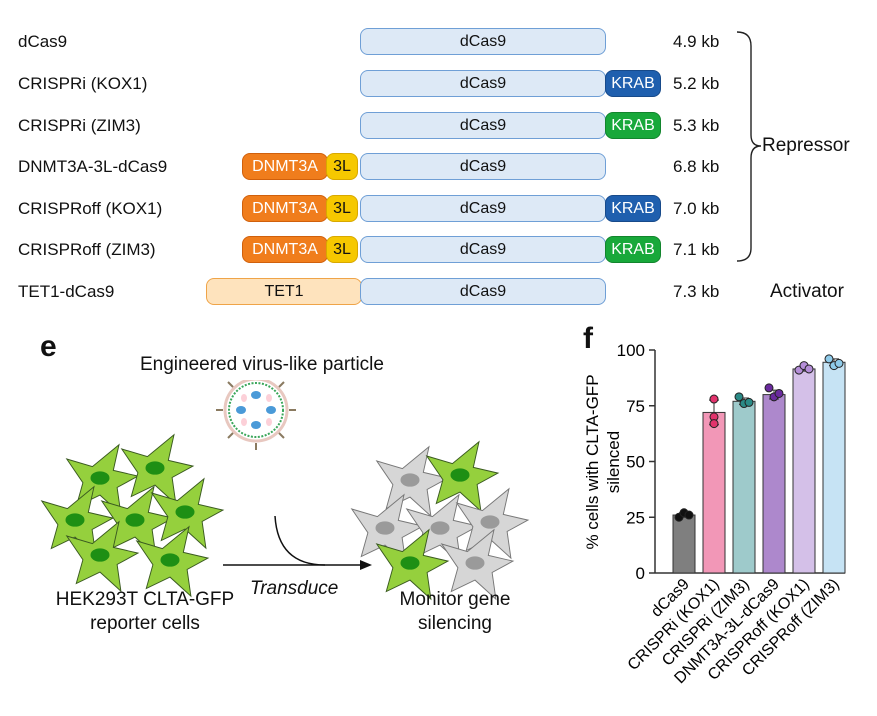 The height and width of the screenshot is (716, 877). I want to click on left-caption: HEK293T CLTA-GFP reporter cells, so click(145, 611).